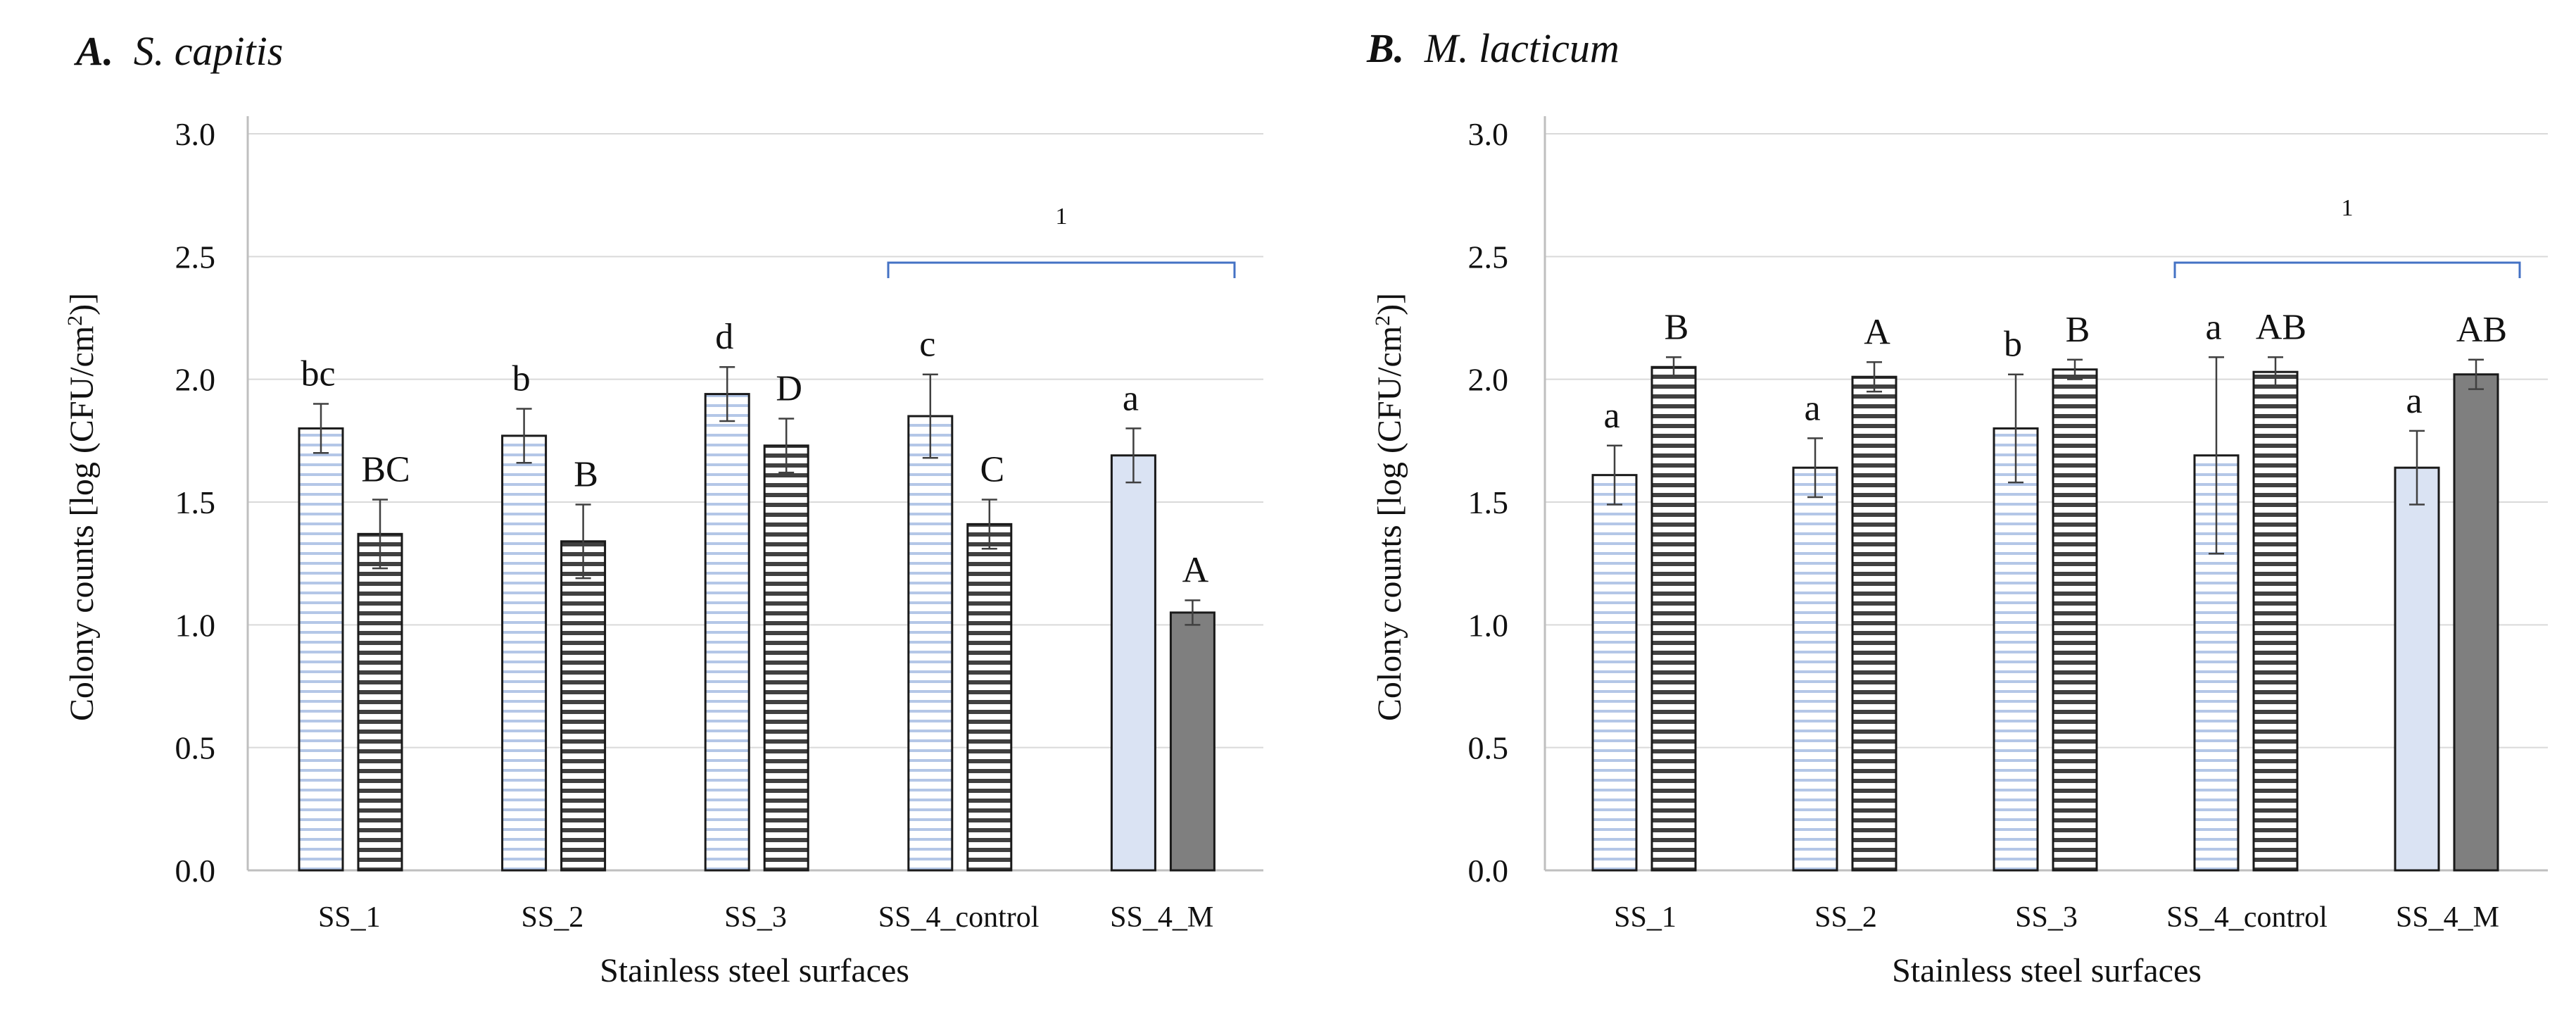 Image resolution: width=2576 pixels, height=1014 pixels. What do you see at coordinates (1389, 304) in the screenshot?
I see `panel-b-ylabel-suffix: )]` at bounding box center [1389, 304].